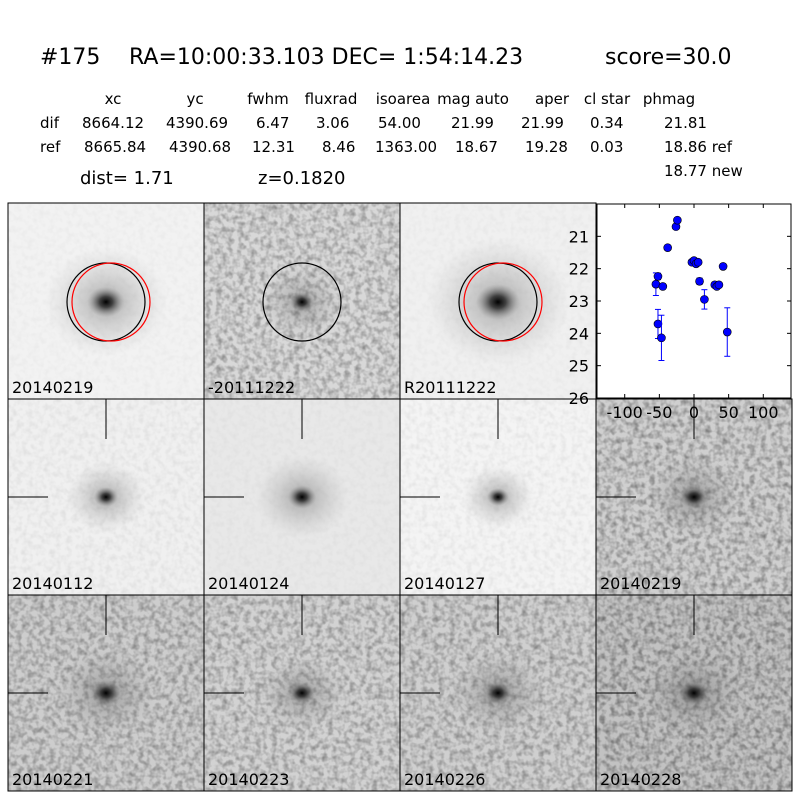 The image size is (800, 804). Describe the element at coordinates (50, 147) in the screenshot. I see `row-label: ref` at that location.